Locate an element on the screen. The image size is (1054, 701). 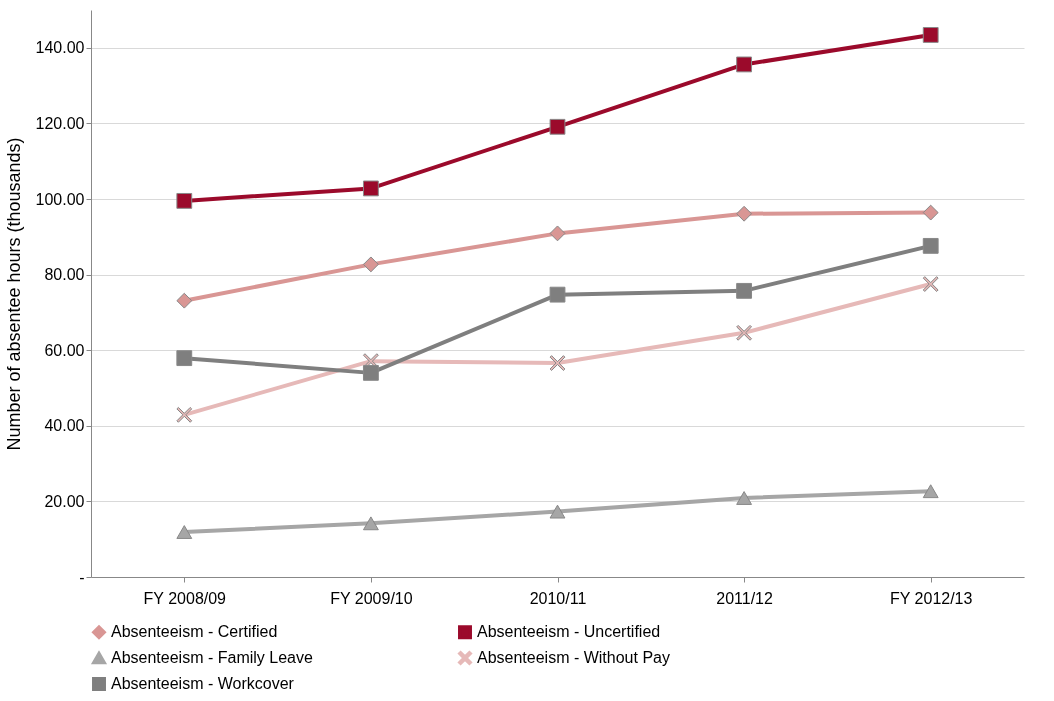
y-tick-label: 60.00 is located at coordinates (64, 350).